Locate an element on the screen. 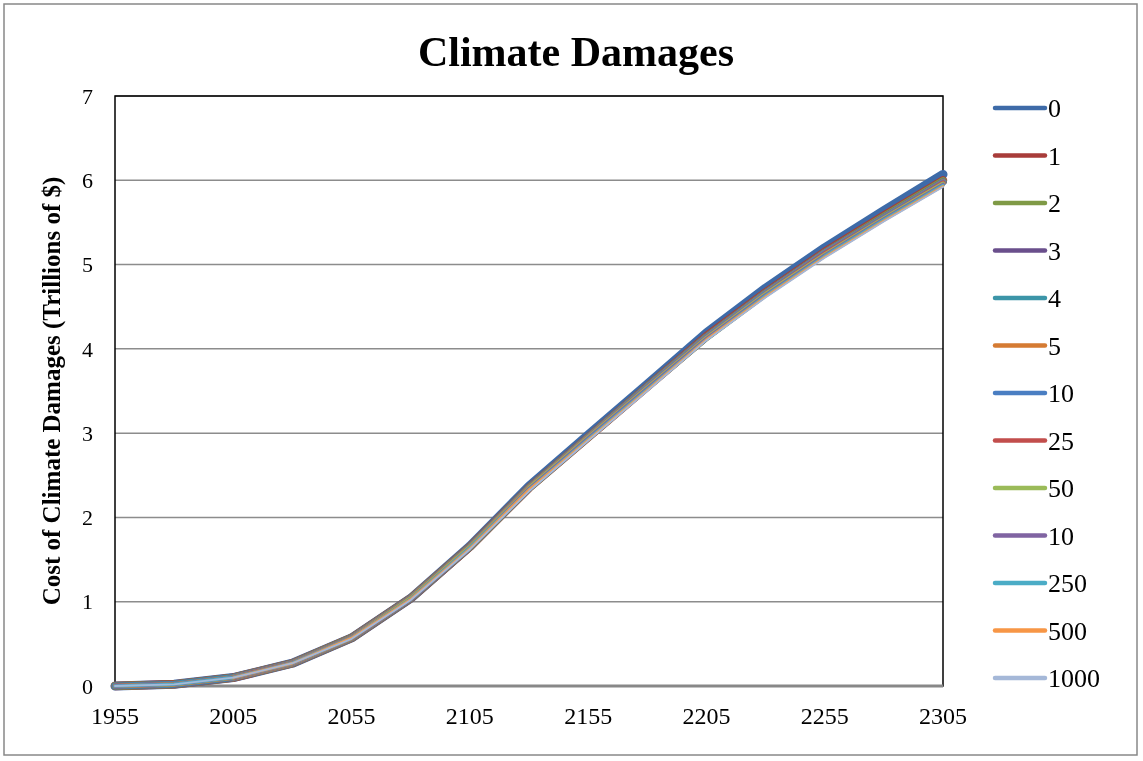  legend-label: 4 is located at coordinates (1054, 299).